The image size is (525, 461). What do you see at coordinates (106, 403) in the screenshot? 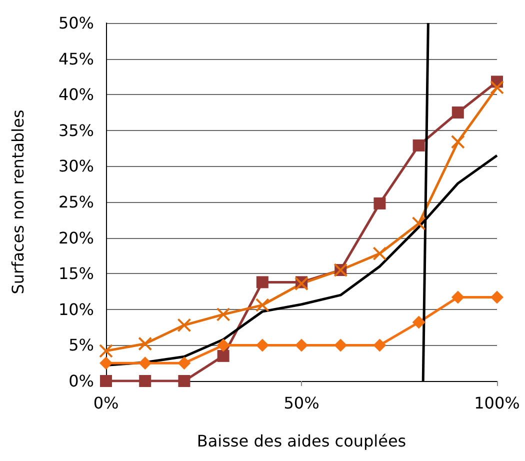
I see `x-tick-label: 0%` at bounding box center [106, 403].